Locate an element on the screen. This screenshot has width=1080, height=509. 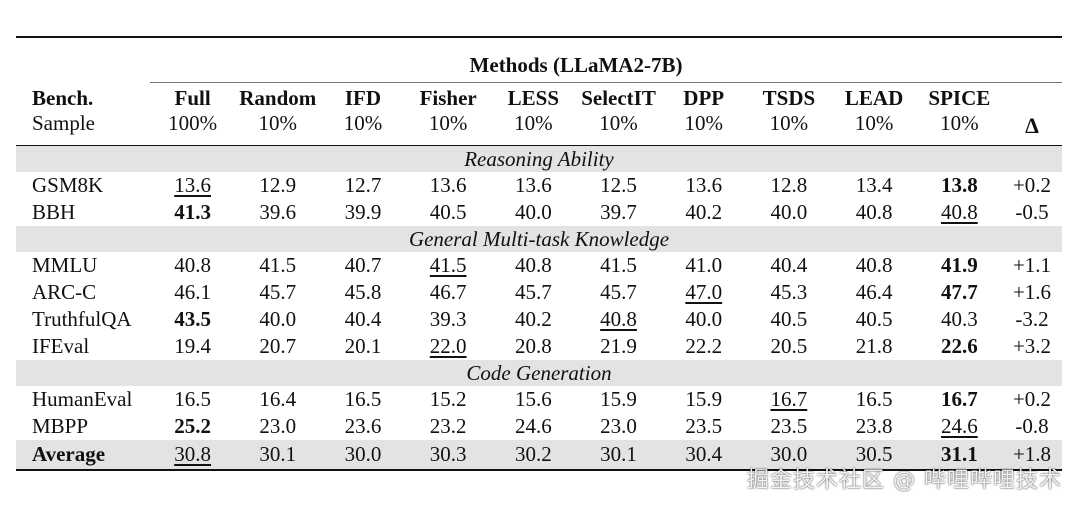
method-header: LESS is located at coordinates (533, 98).